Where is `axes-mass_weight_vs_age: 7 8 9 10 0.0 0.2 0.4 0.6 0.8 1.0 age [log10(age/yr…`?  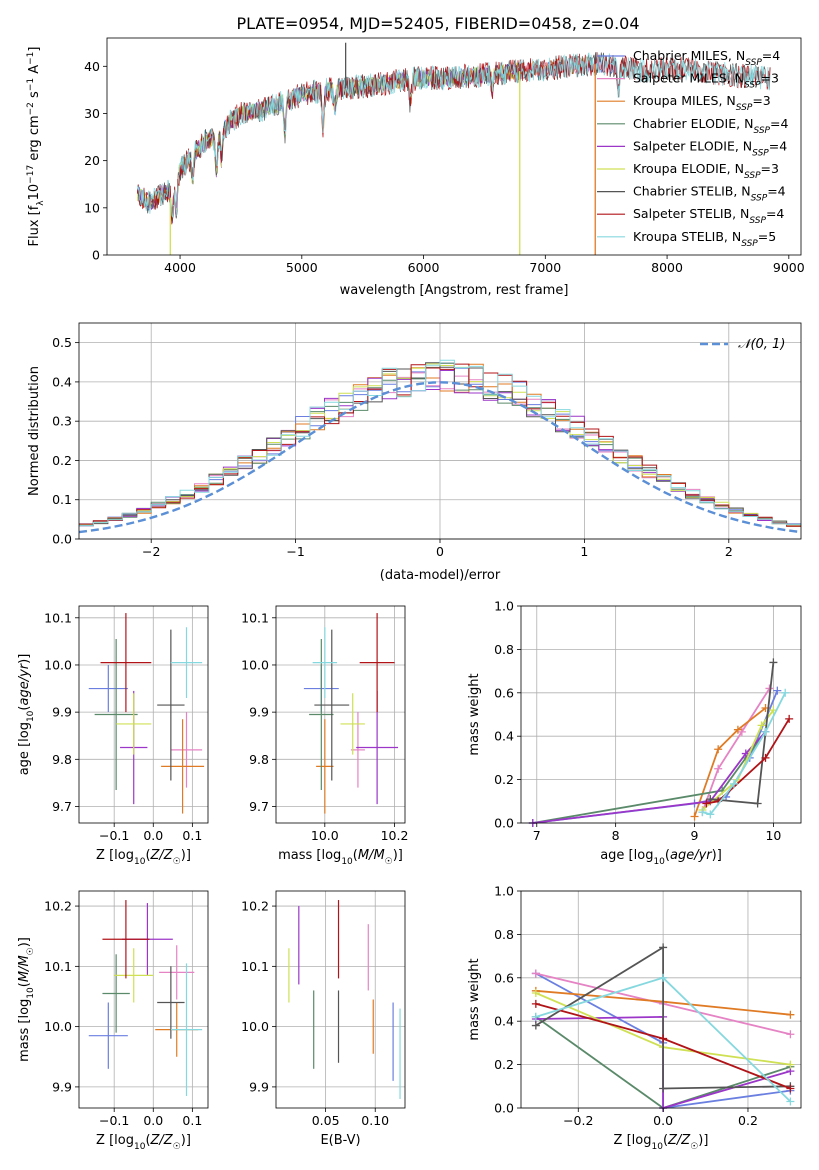 axes-mass_weight_vs_age: 7 8 9 10 0.0 0.2 0.4 0.6 0.8 1.0 age [log10(age/yr… is located at coordinates (634, 733).